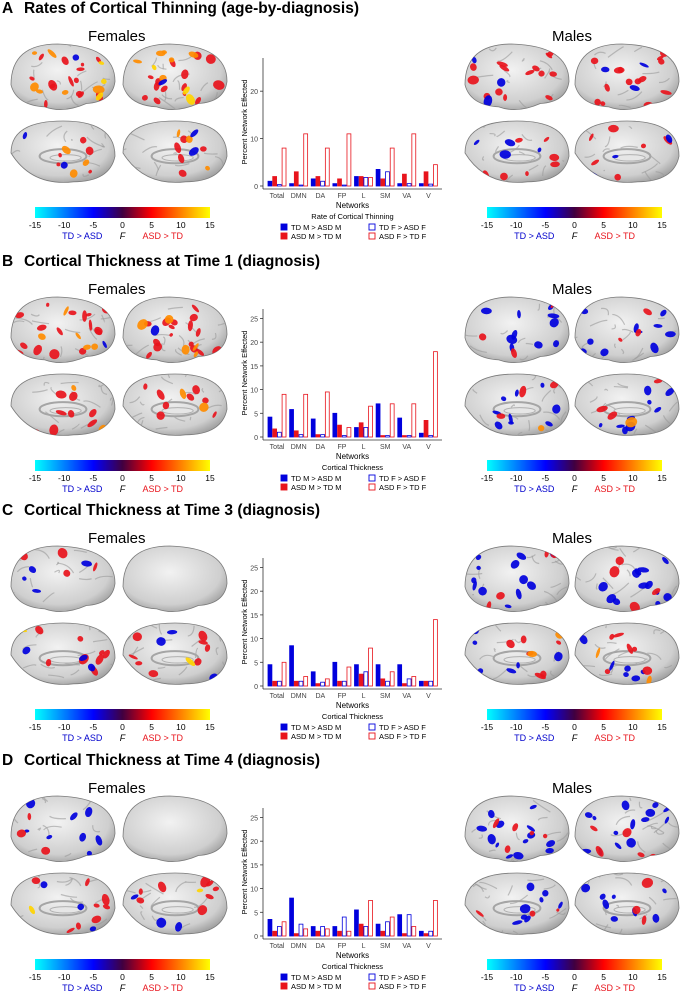 This screenshot has height=1005, width=685. I want to click on bar-fp-open-blue, so click(344, 683).